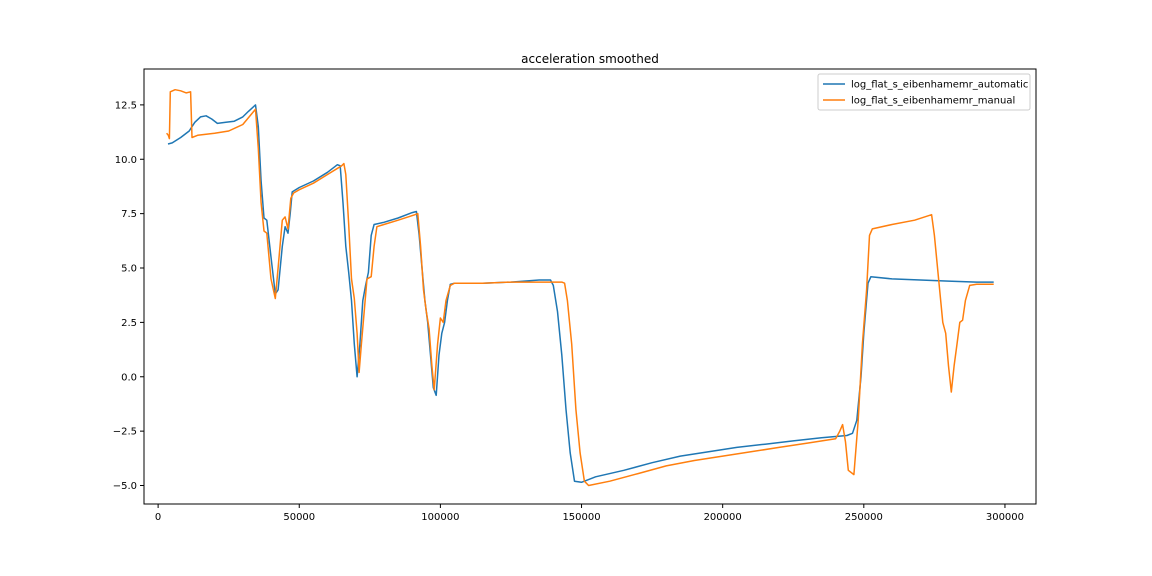 The image size is (1152, 576). Describe the element at coordinates (129, 269) in the screenshot. I see `y-tick-label: 5.0` at that location.